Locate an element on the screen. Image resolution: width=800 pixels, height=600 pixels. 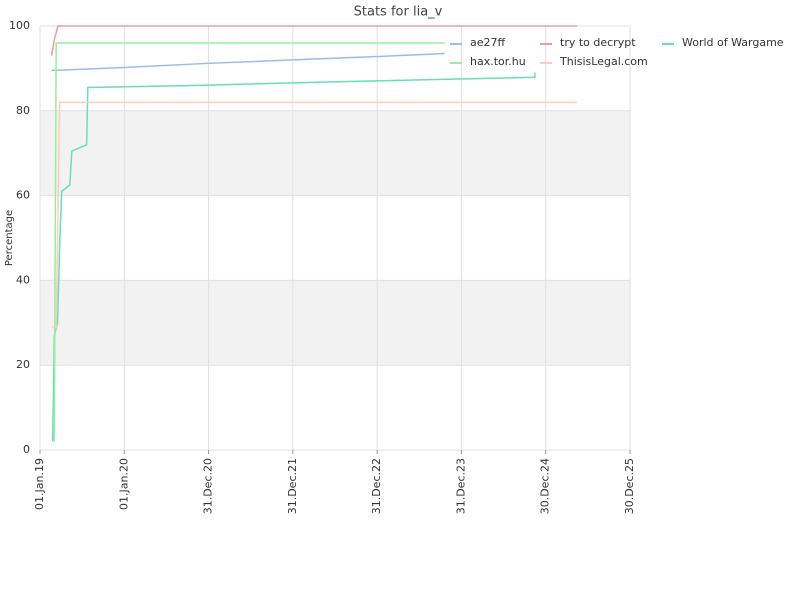
x-tick-label: 31.Dec.23 is located at coordinates (460, 486).